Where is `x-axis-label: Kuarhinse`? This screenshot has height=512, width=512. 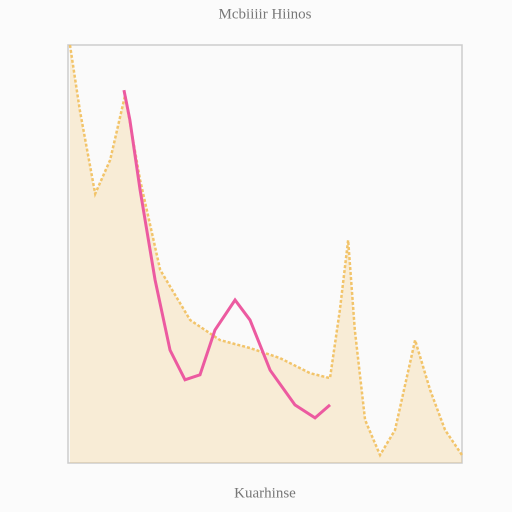
x-axis-label: Kuarhinse is located at coordinates (265, 493).